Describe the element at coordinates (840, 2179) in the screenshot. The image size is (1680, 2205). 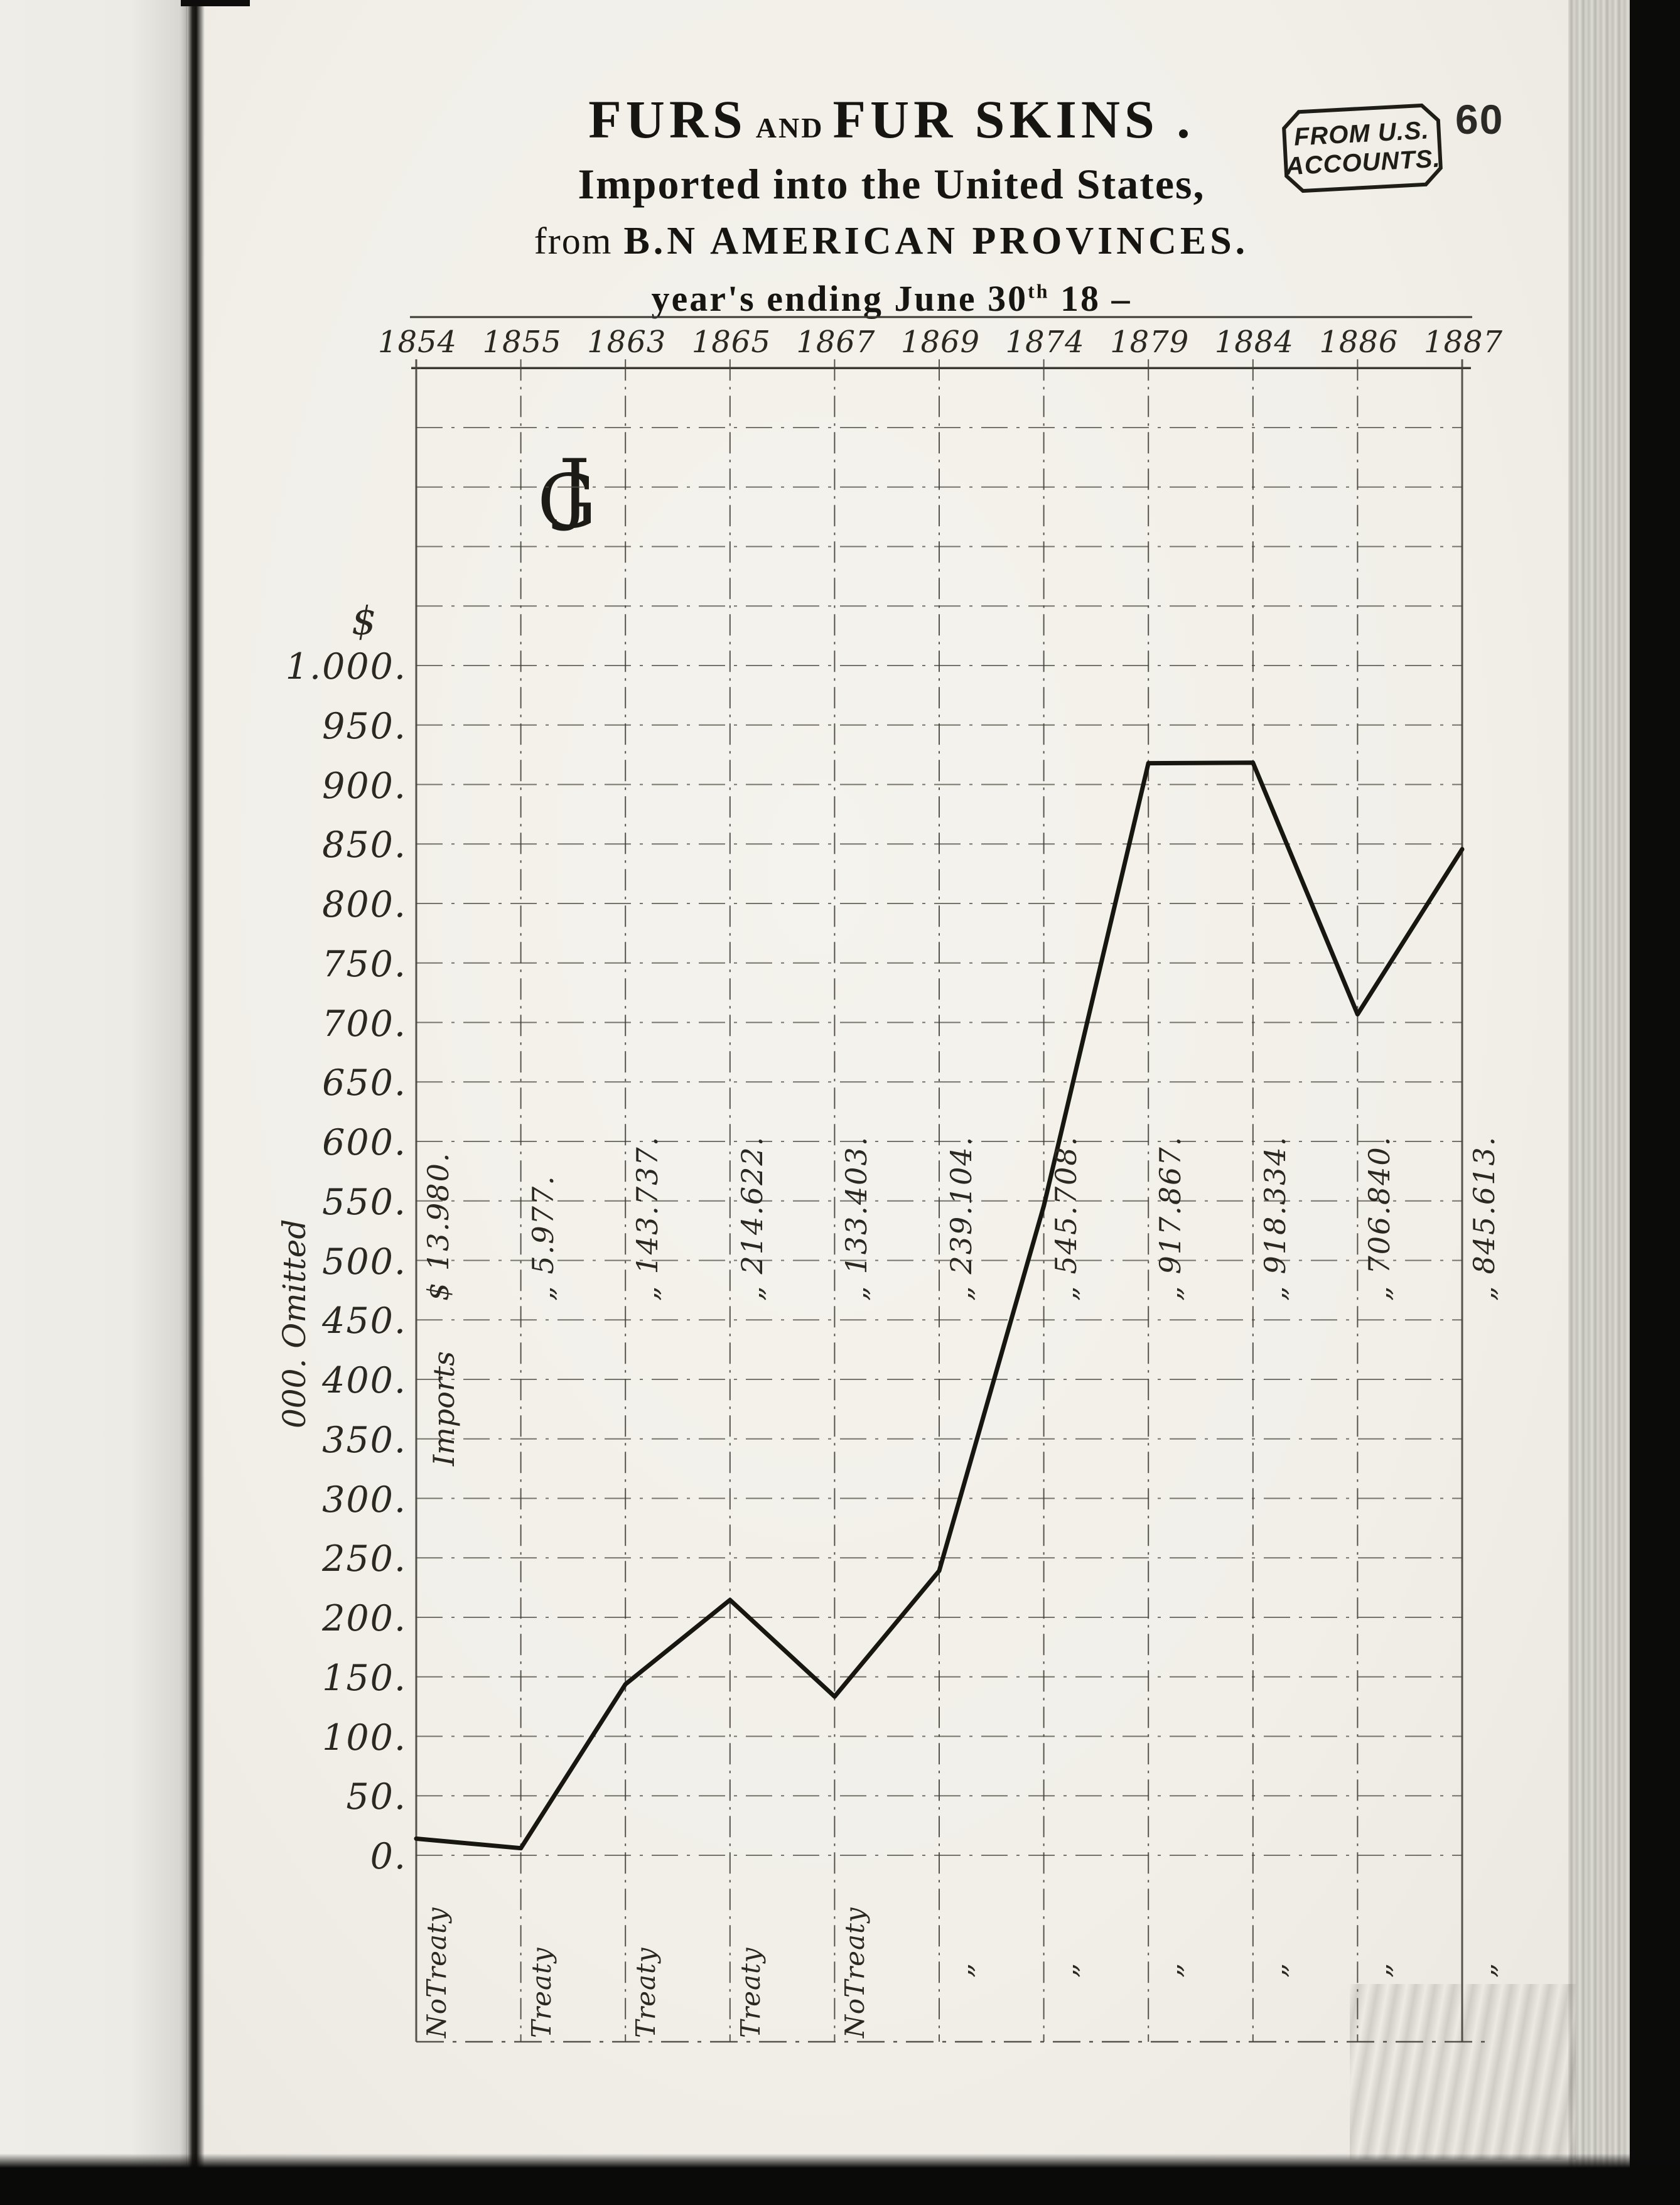
I see `scan-bottom-border` at that location.